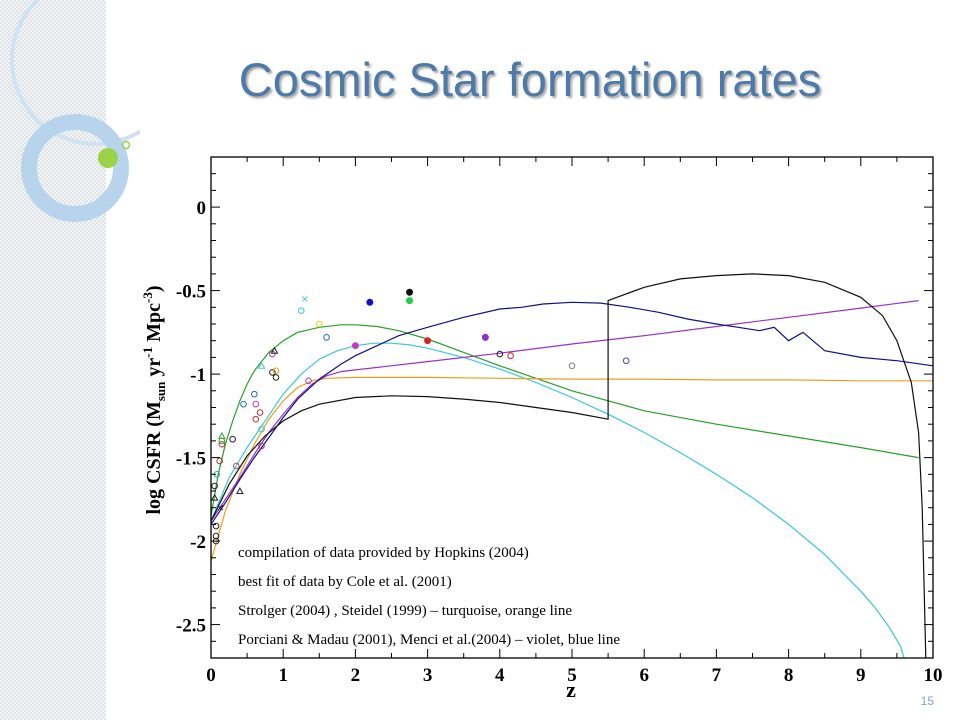  What do you see at coordinates (154, 289) in the screenshot?
I see `y-label-part: )` at bounding box center [154, 289].